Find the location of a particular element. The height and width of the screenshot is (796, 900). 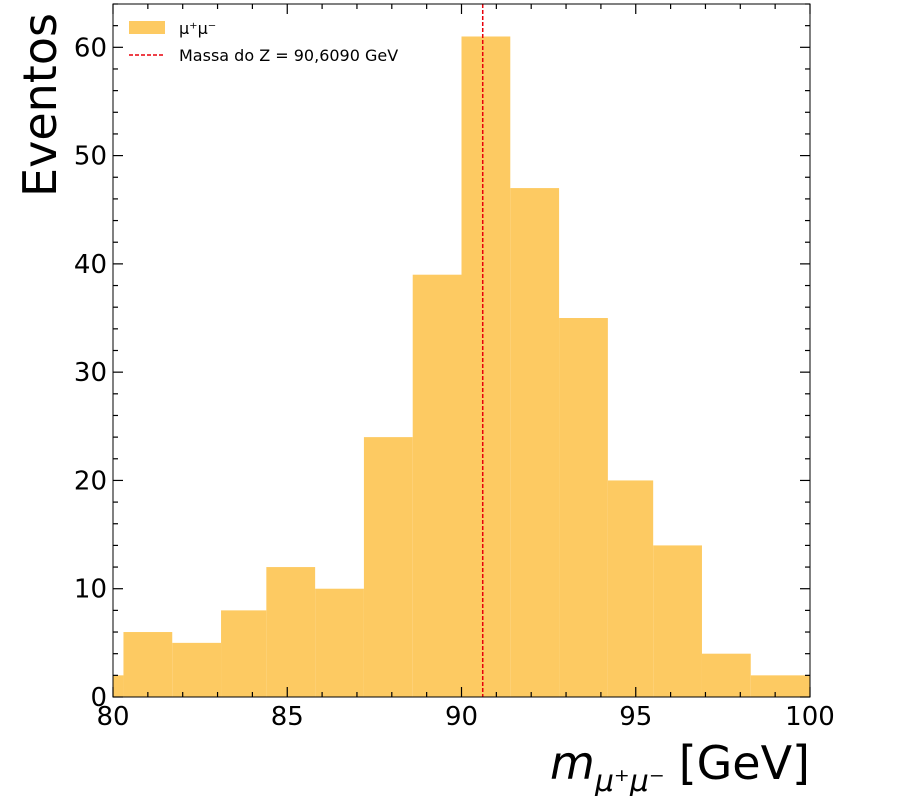

y-tick-label: 30 is located at coordinates (90, 373).